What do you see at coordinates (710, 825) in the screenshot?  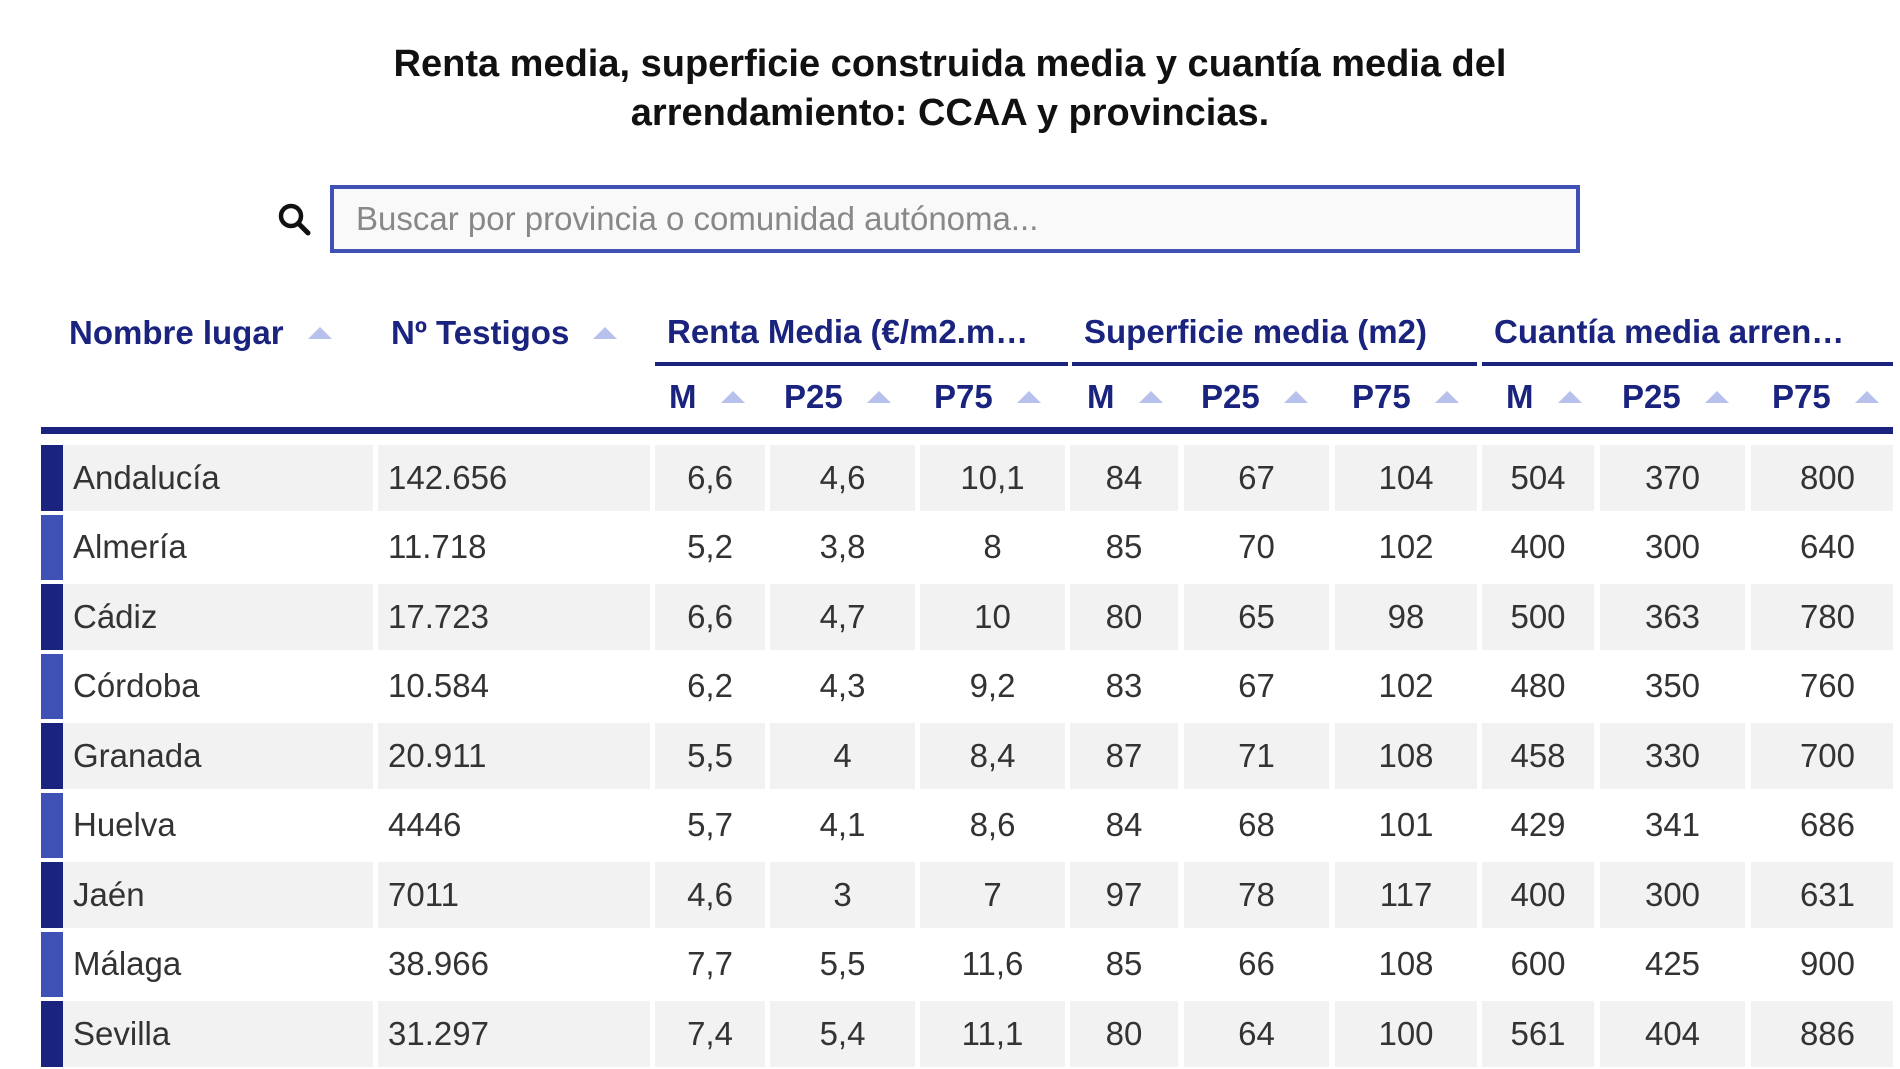 I see `cell-renta-m: 5,7` at bounding box center [710, 825].